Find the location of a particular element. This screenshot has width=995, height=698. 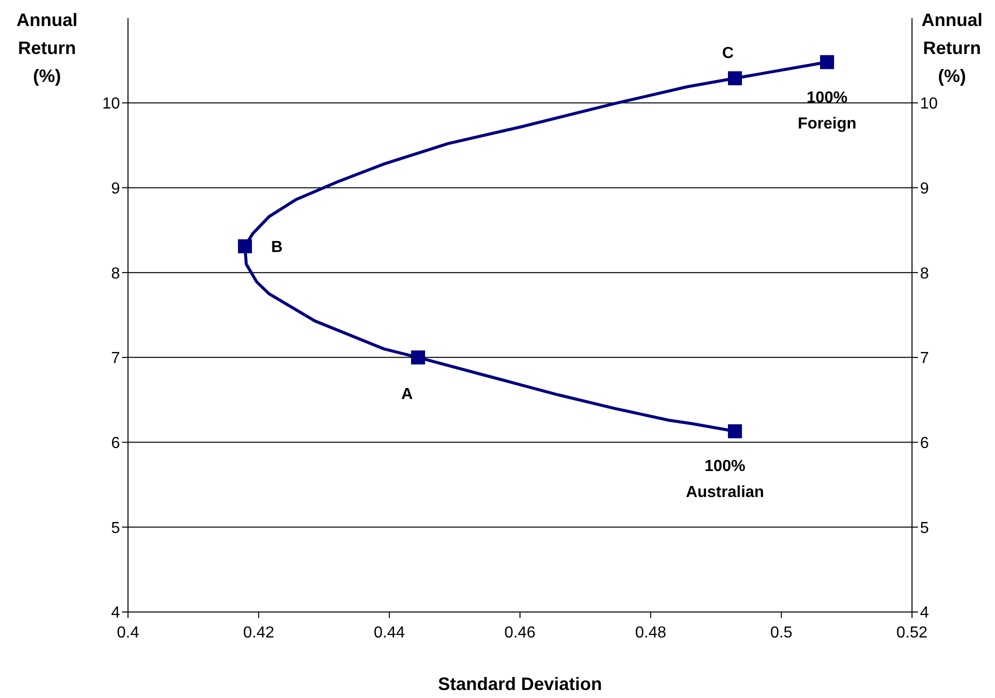

y2-tick-label: 8 is located at coordinates (924, 273).